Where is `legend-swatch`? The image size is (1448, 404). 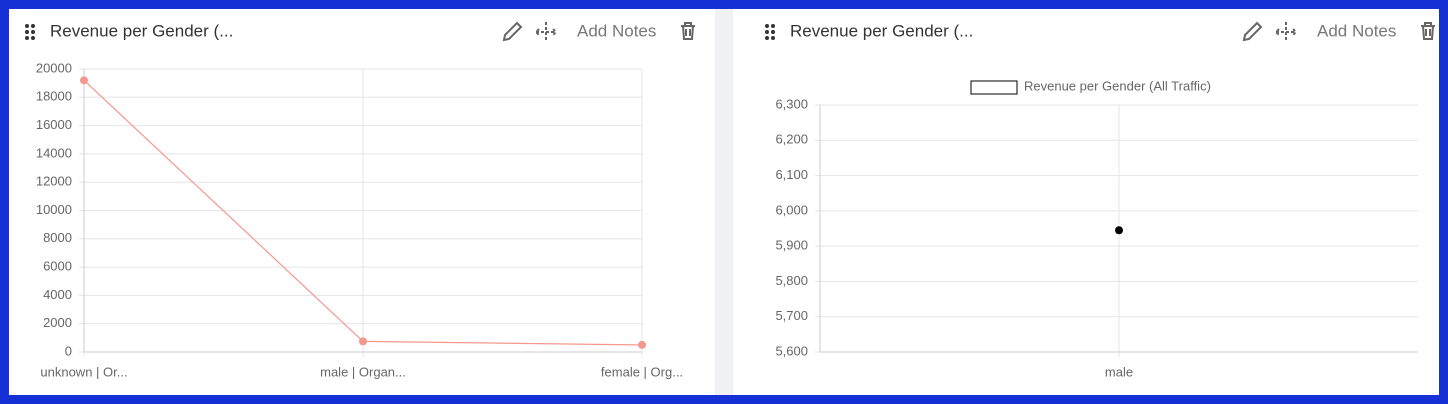 legend-swatch is located at coordinates (994, 87).